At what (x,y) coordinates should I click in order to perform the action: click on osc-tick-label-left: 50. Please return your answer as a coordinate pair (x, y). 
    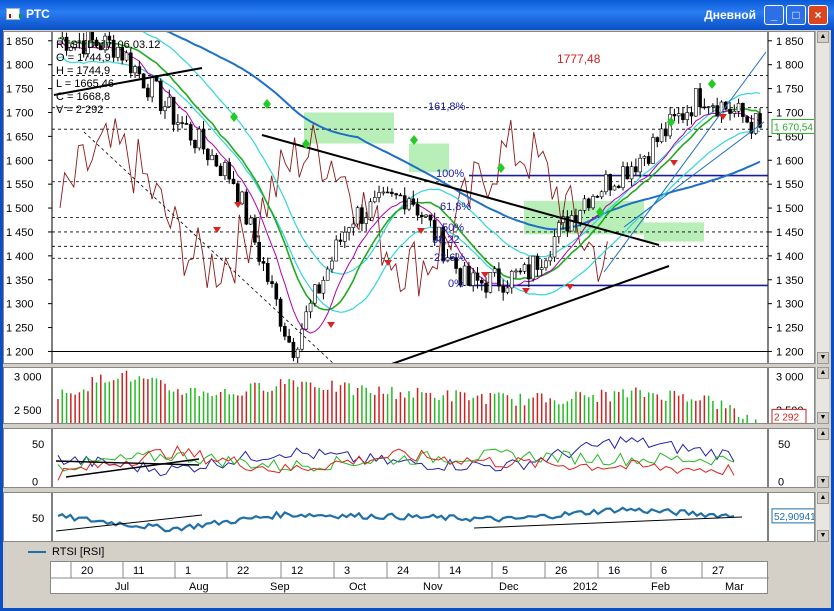
    Looking at the image, I should click on (38, 445).